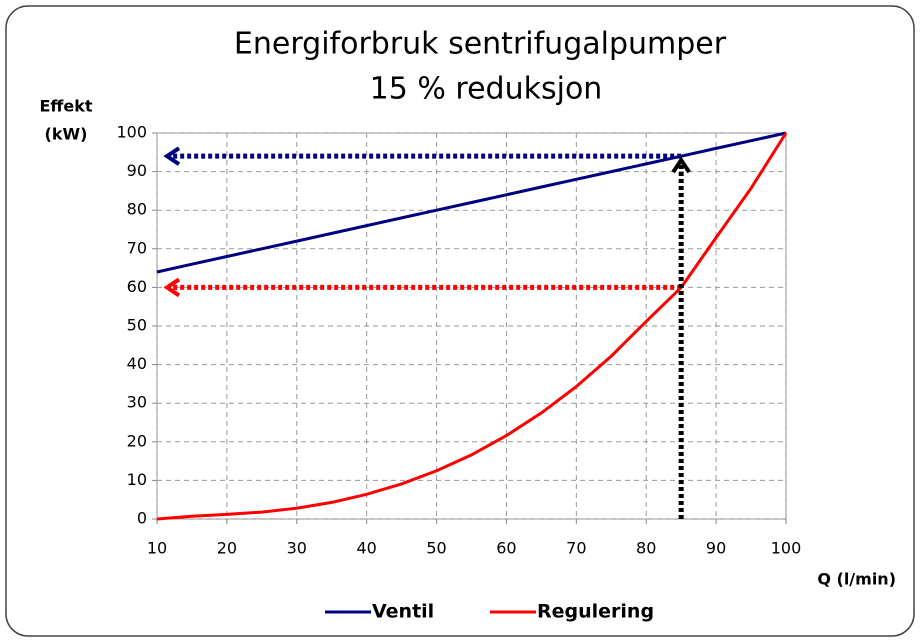  I want to click on y-axis-label: Effekt, so click(65, 106).